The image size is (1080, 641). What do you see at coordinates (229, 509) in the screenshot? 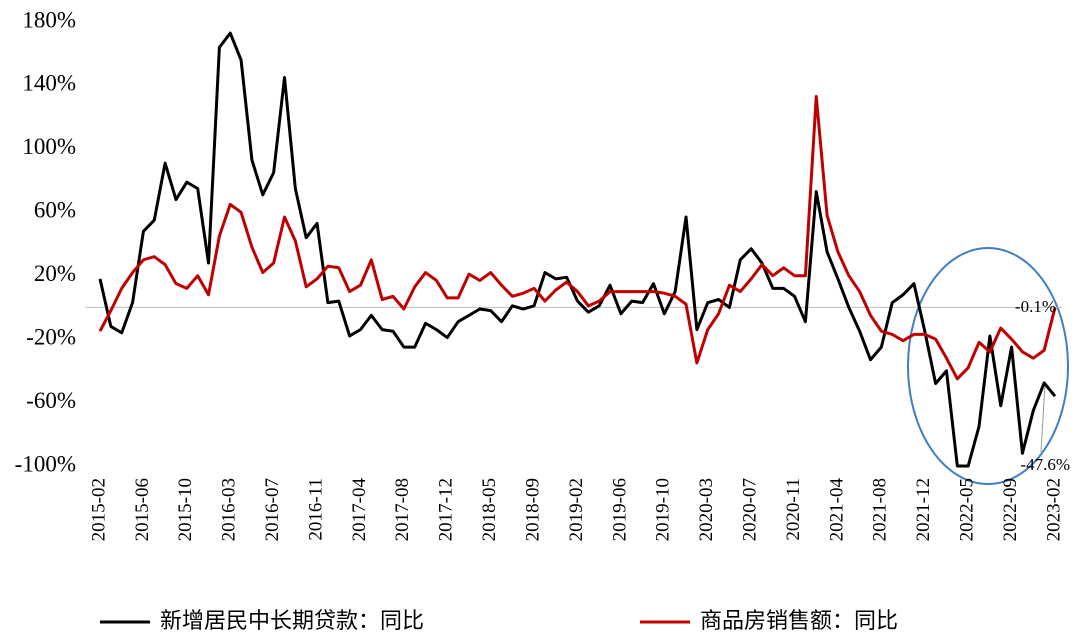
I see `x-tick-label: 2016-03` at bounding box center [229, 509].